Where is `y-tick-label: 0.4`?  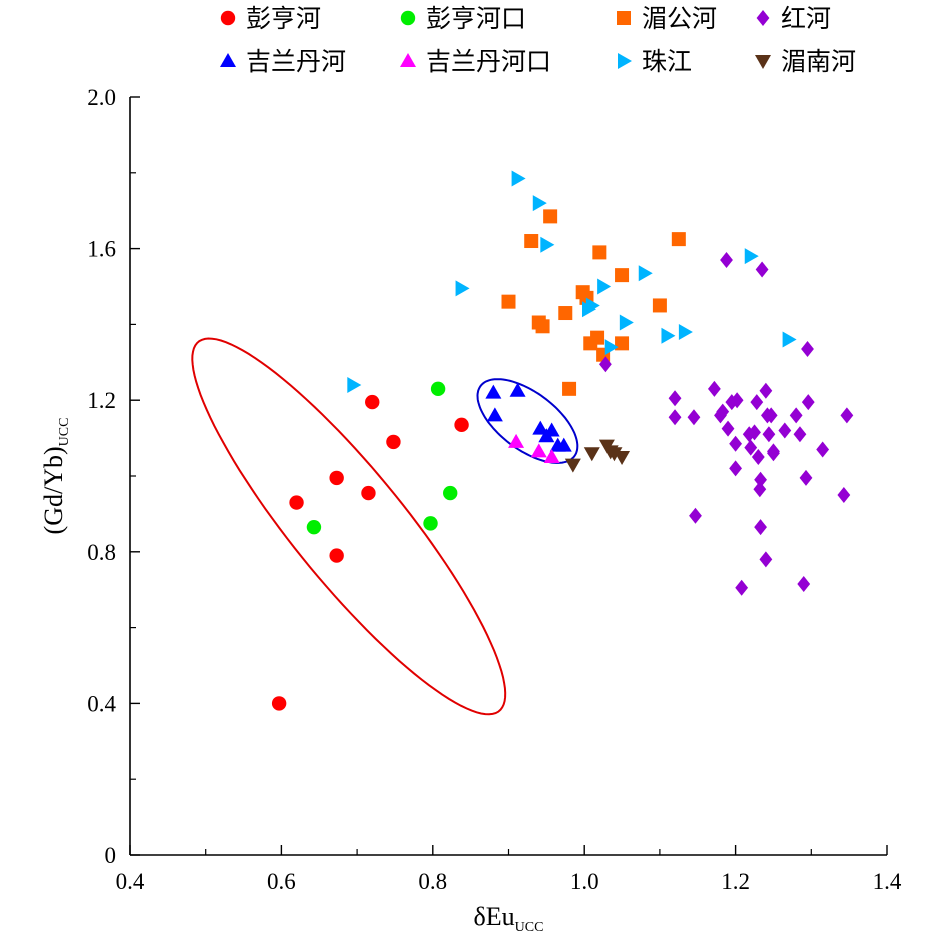 y-tick-label: 0.4 is located at coordinates (101, 703).